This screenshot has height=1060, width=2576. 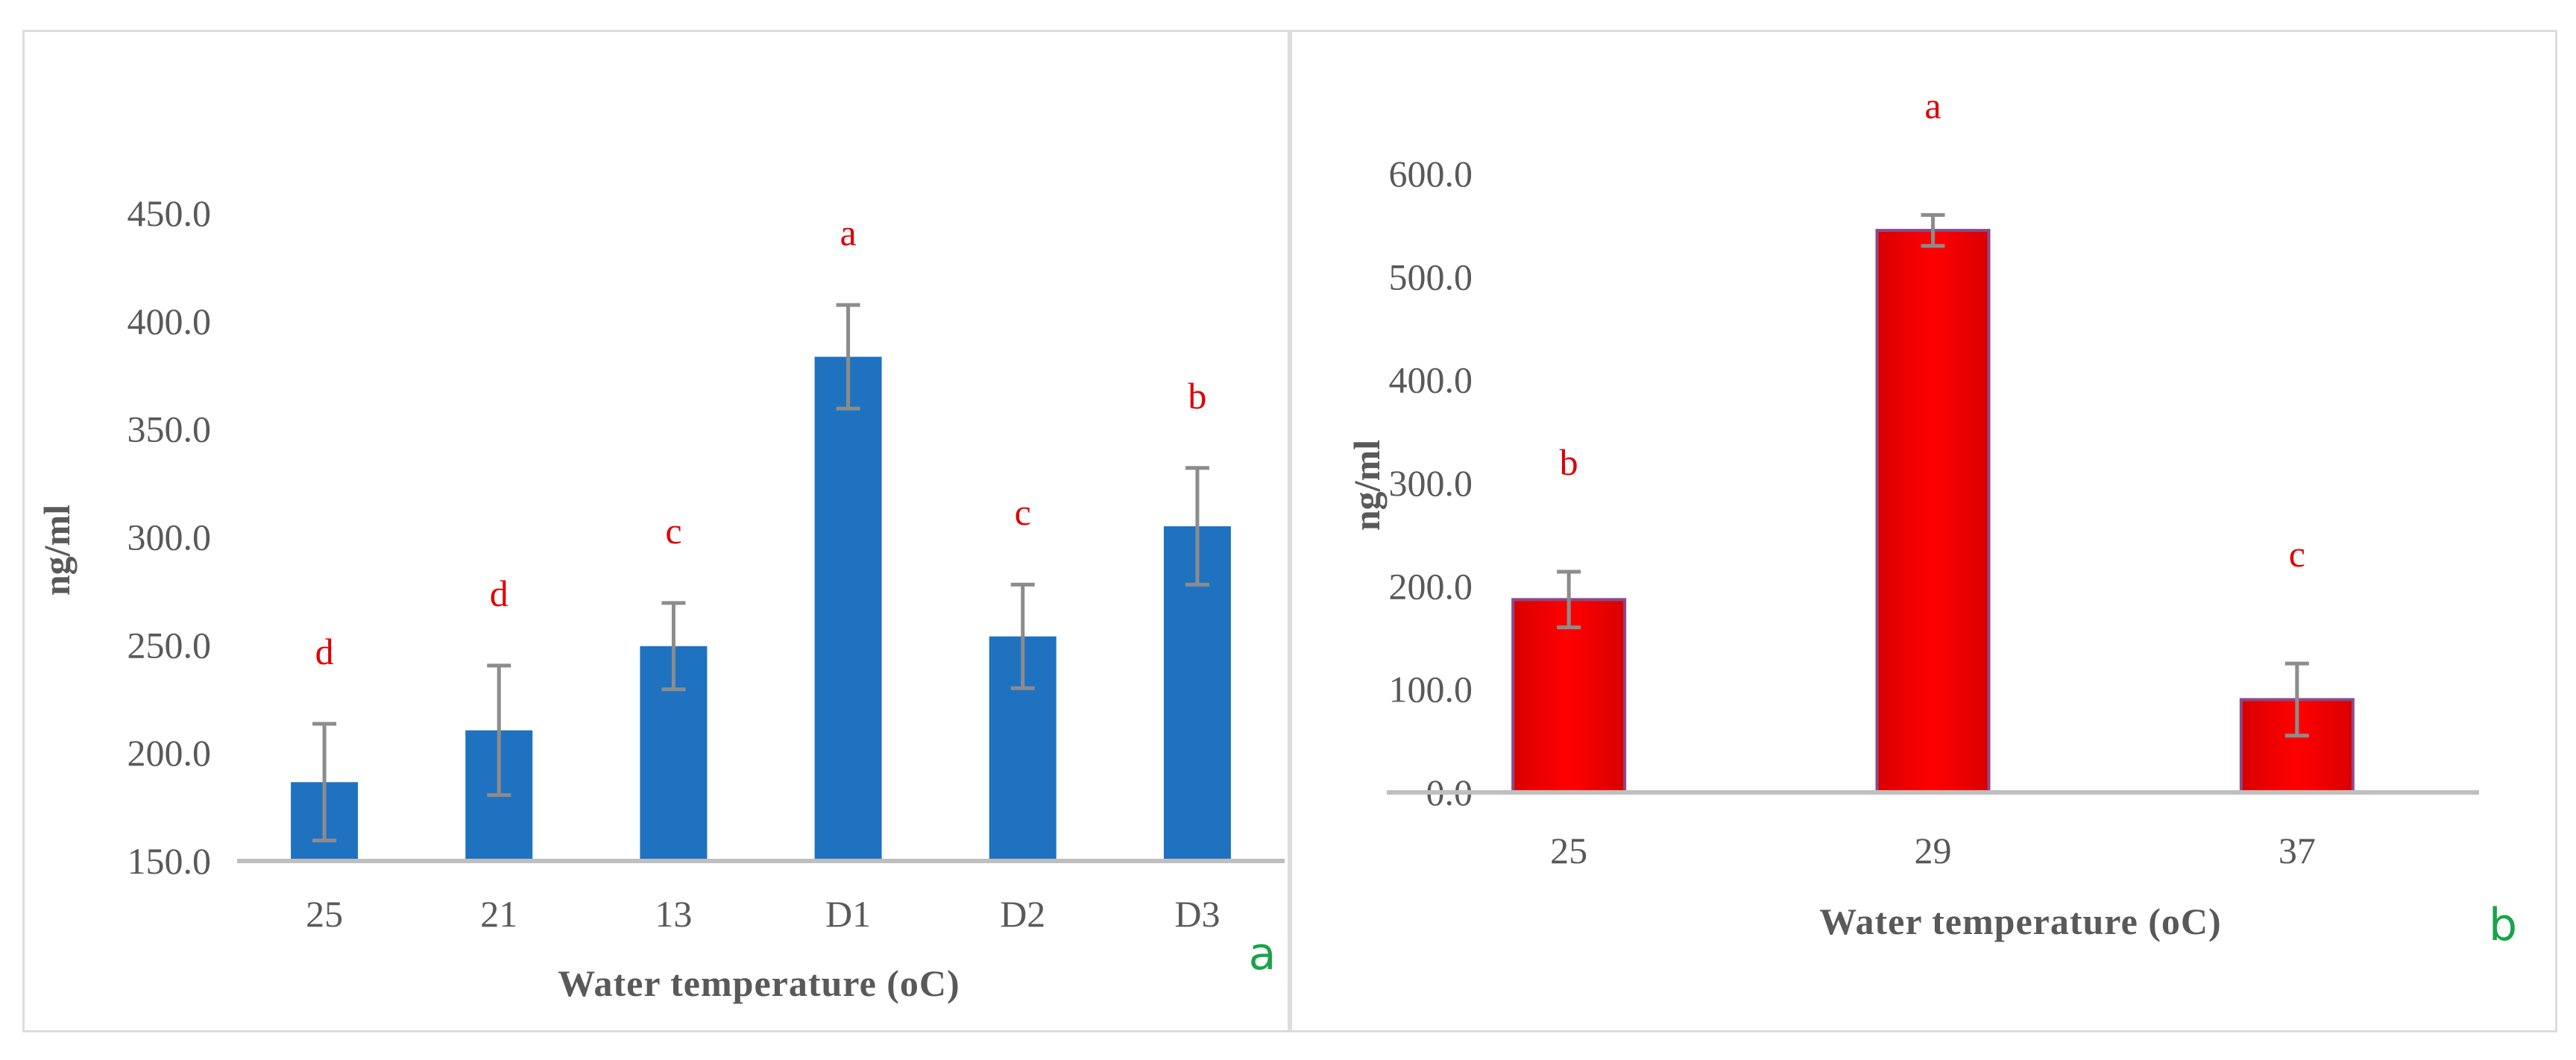 What do you see at coordinates (169, 861) in the screenshot?
I see `y-tick-label: 150.0` at bounding box center [169, 861].